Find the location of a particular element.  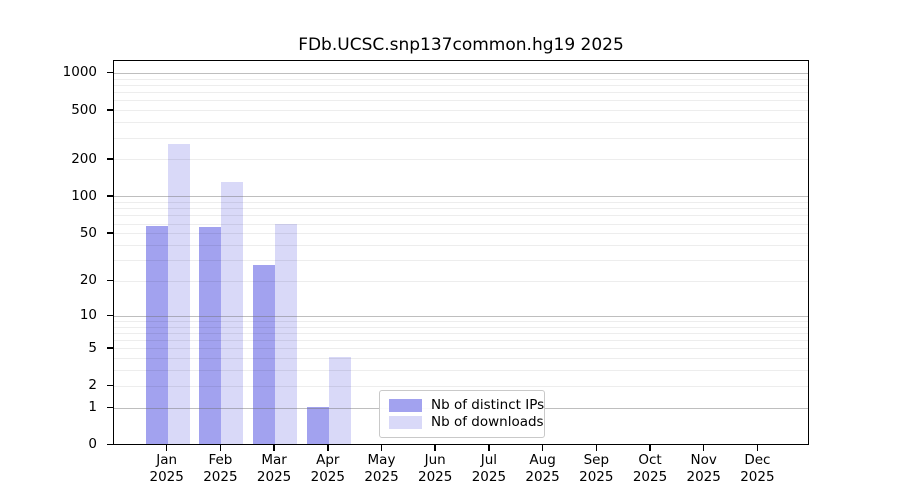

y-tick-label-10: 10 is located at coordinates (88, 315).